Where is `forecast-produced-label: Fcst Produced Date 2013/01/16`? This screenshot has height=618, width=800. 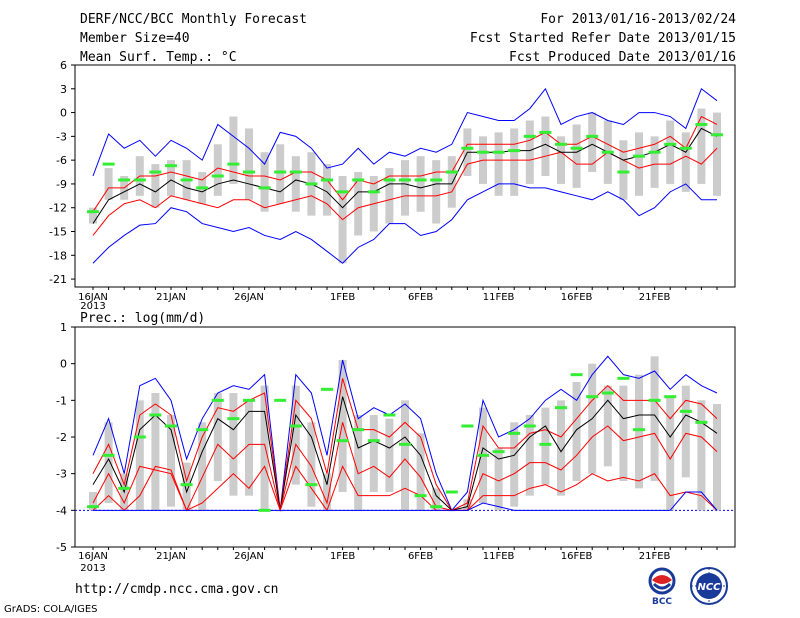 forecast-produced-label: Fcst Produced Date 2013/01/16 is located at coordinates (622, 57).